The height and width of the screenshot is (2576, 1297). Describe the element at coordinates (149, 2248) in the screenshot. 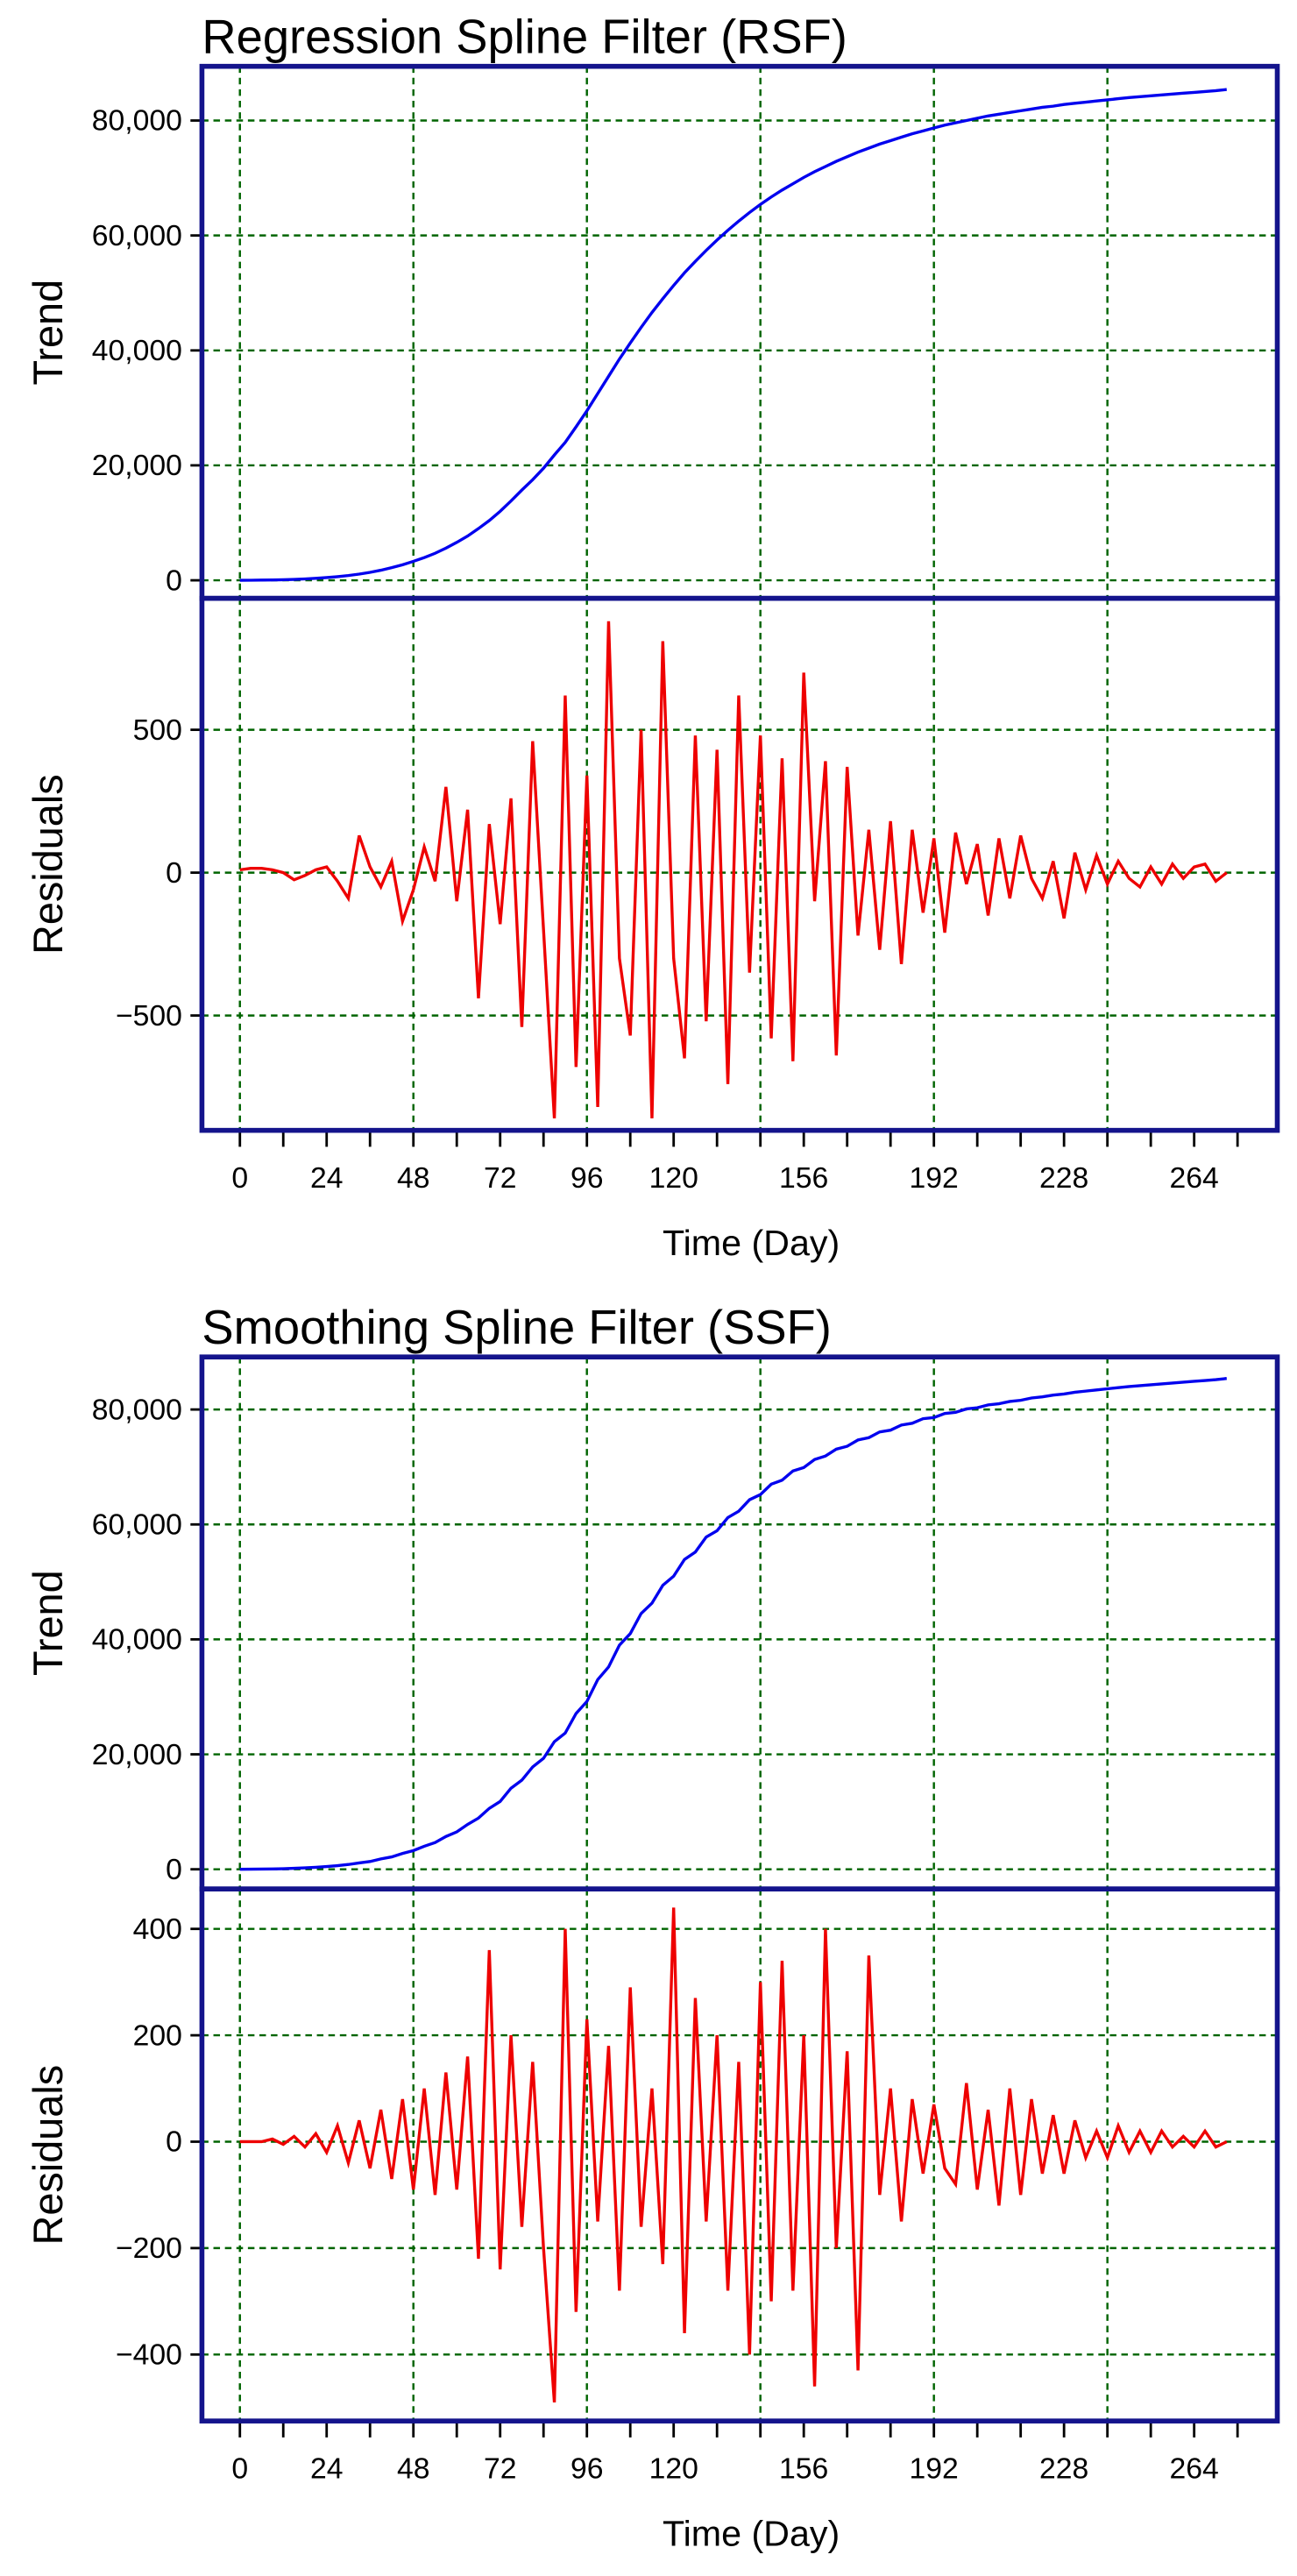

I see `y-tick-label: −200` at that location.